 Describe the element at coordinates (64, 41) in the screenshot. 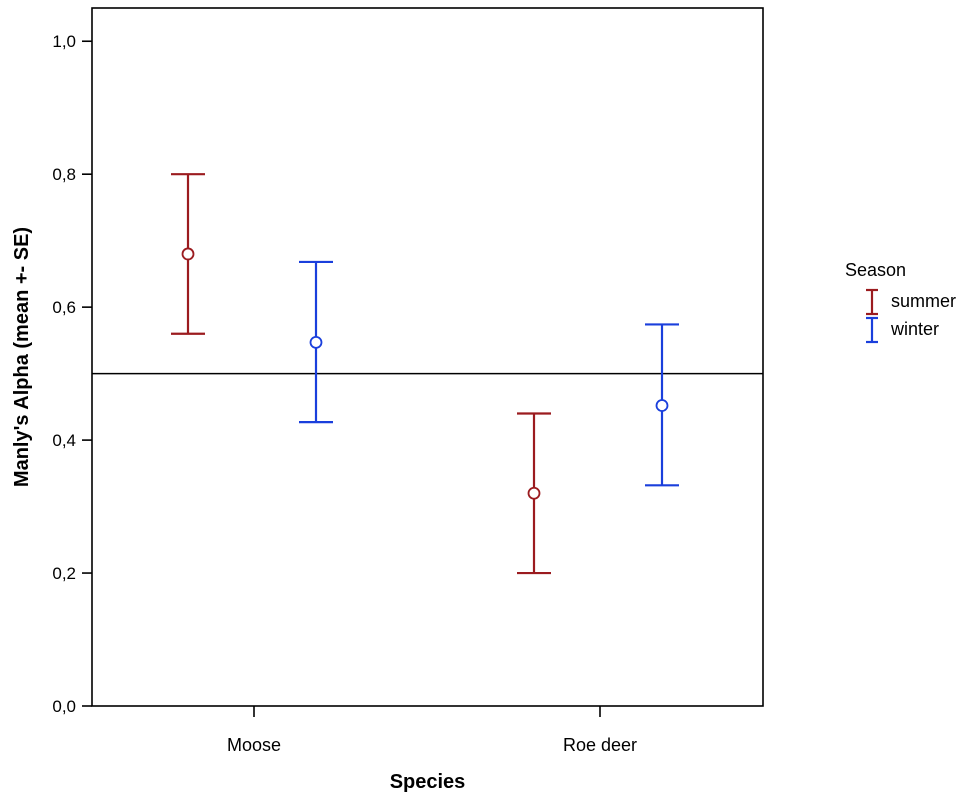

I see `y-tick-label: 1,0` at that location.